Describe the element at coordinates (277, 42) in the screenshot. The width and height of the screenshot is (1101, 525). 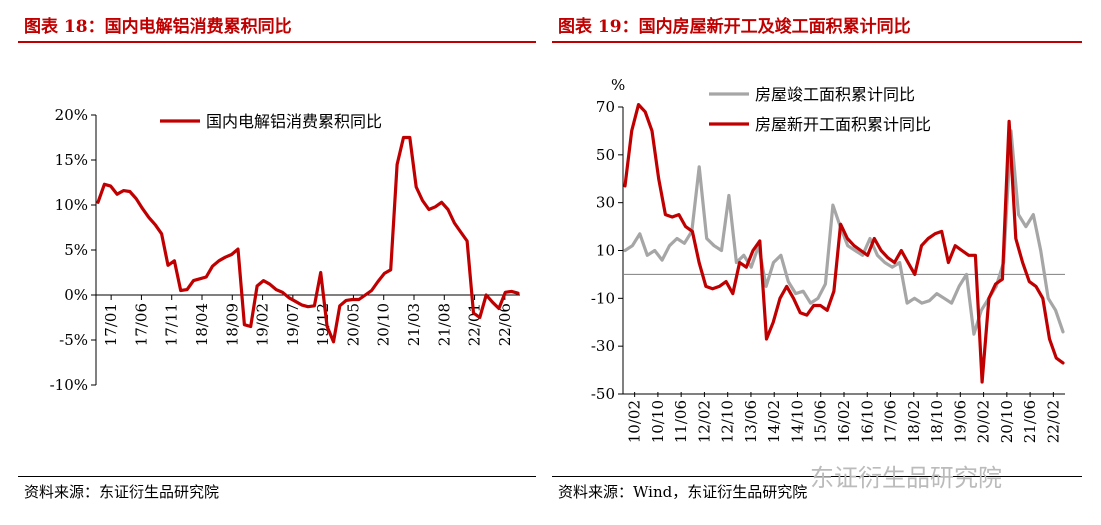
I see `left-title-rule` at that location.